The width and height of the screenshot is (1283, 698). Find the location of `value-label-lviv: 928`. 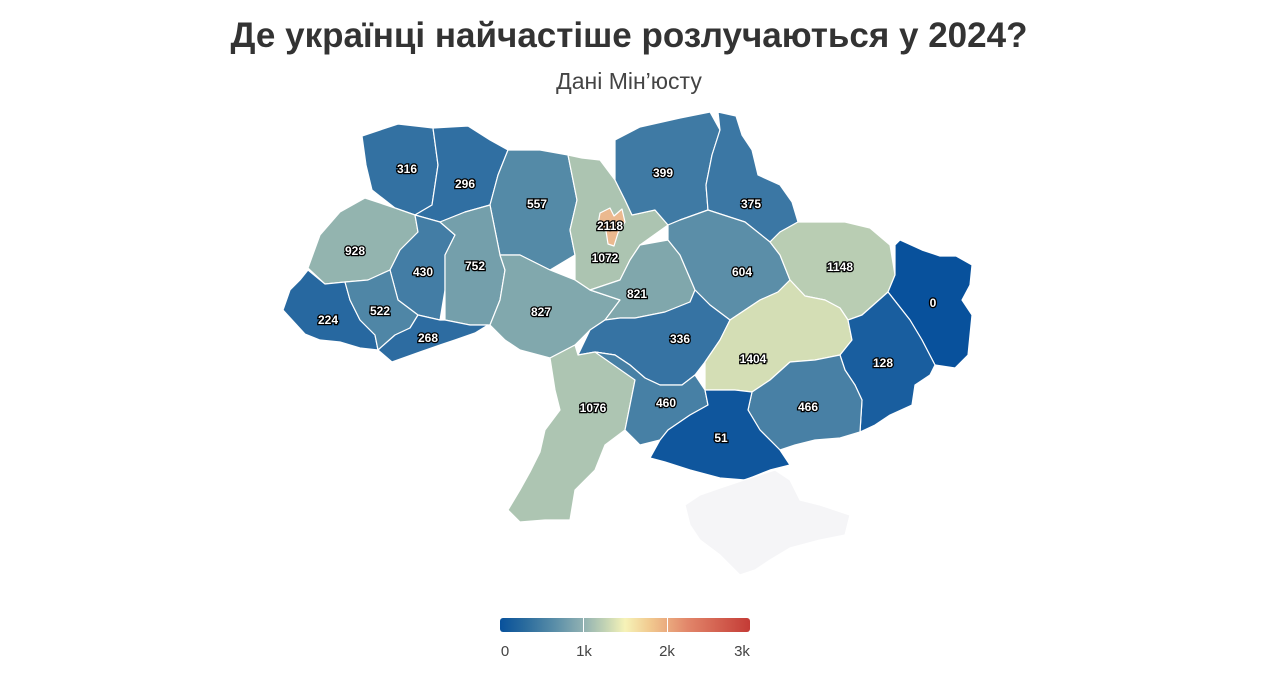

value-label-lviv: 928 is located at coordinates (355, 251).